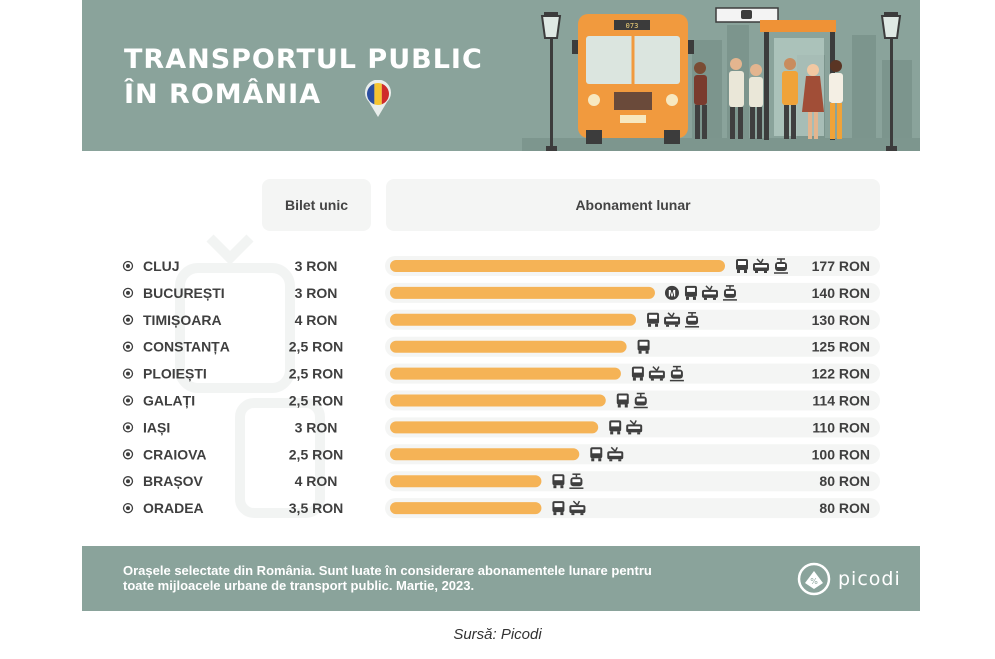 Image resolution: width=995 pixels, height=659 pixels. What do you see at coordinates (223, 94) in the screenshot?
I see `title-line-2: ÎN ROMÂNIA` at bounding box center [223, 94].